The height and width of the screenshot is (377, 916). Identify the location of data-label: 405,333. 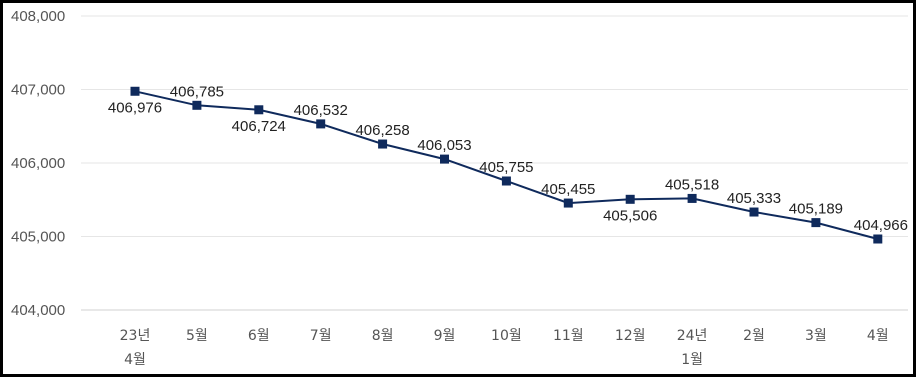
(754, 198).